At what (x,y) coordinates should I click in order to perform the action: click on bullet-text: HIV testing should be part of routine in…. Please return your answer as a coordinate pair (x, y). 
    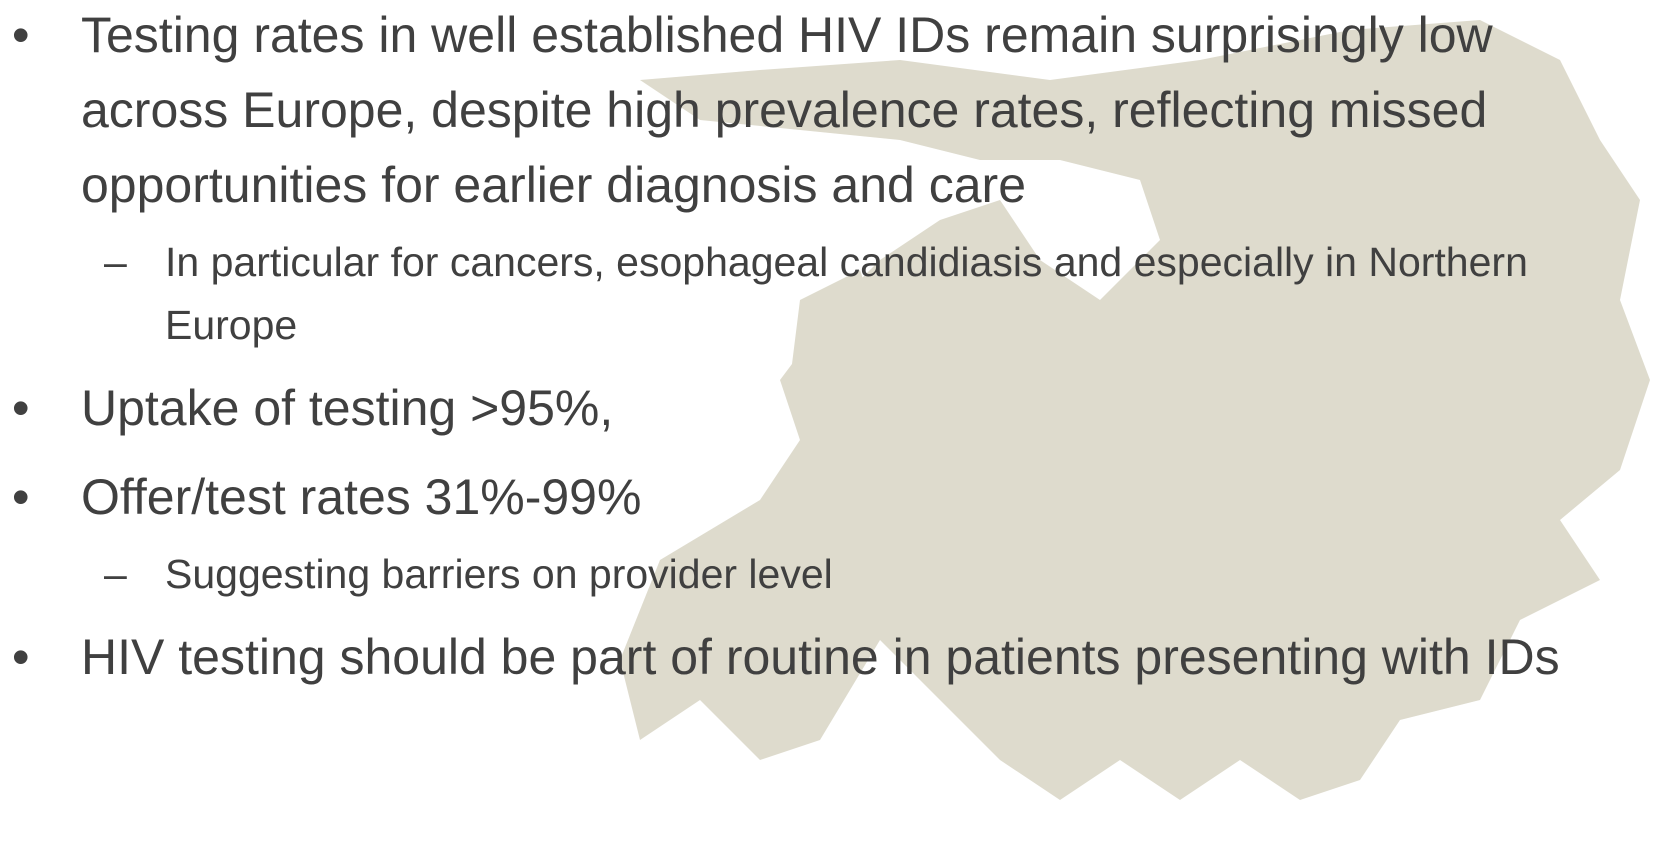
    Looking at the image, I should click on (820, 657).